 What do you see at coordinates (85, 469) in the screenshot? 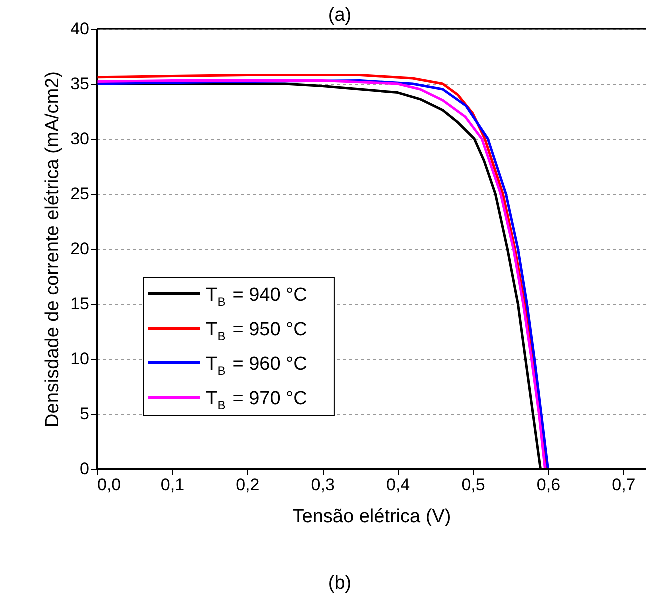
I see `y-tick-label: 0` at bounding box center [85, 469].